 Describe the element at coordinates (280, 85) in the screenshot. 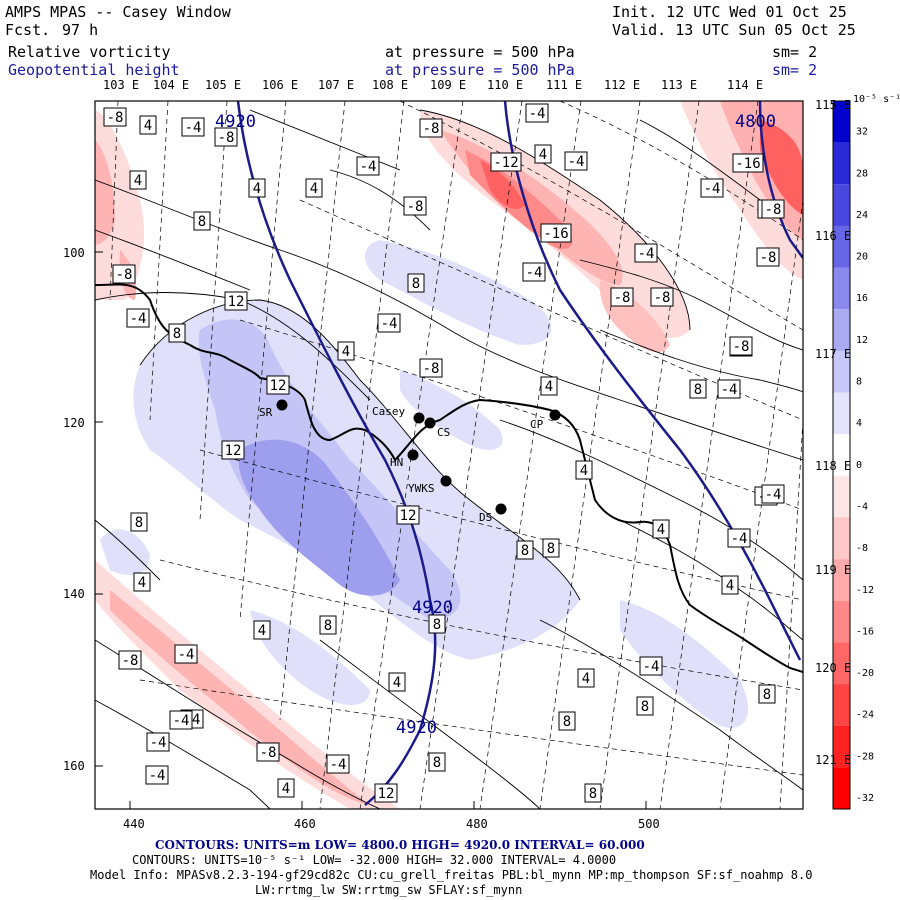

I see `longitude-label: 106 E` at that location.